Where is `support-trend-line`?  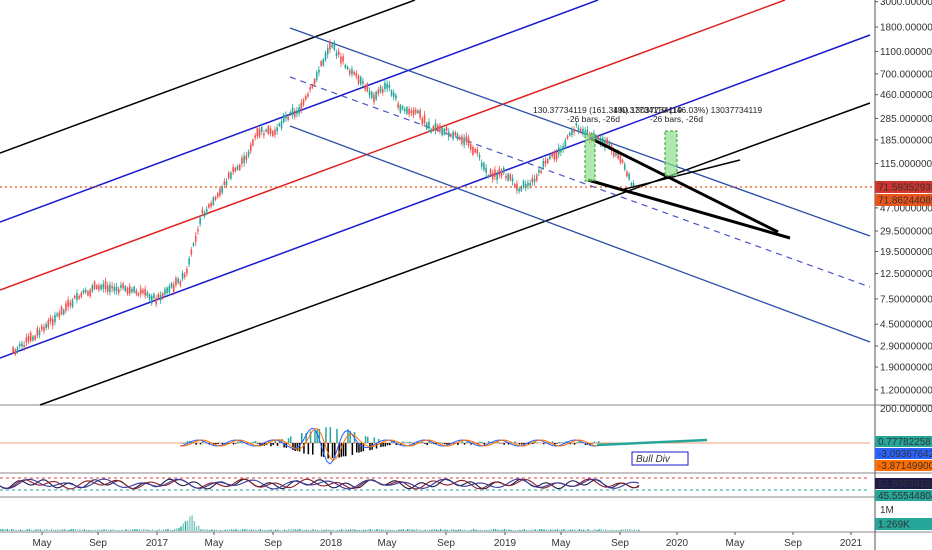 support-trend-line is located at coordinates (680, 175).